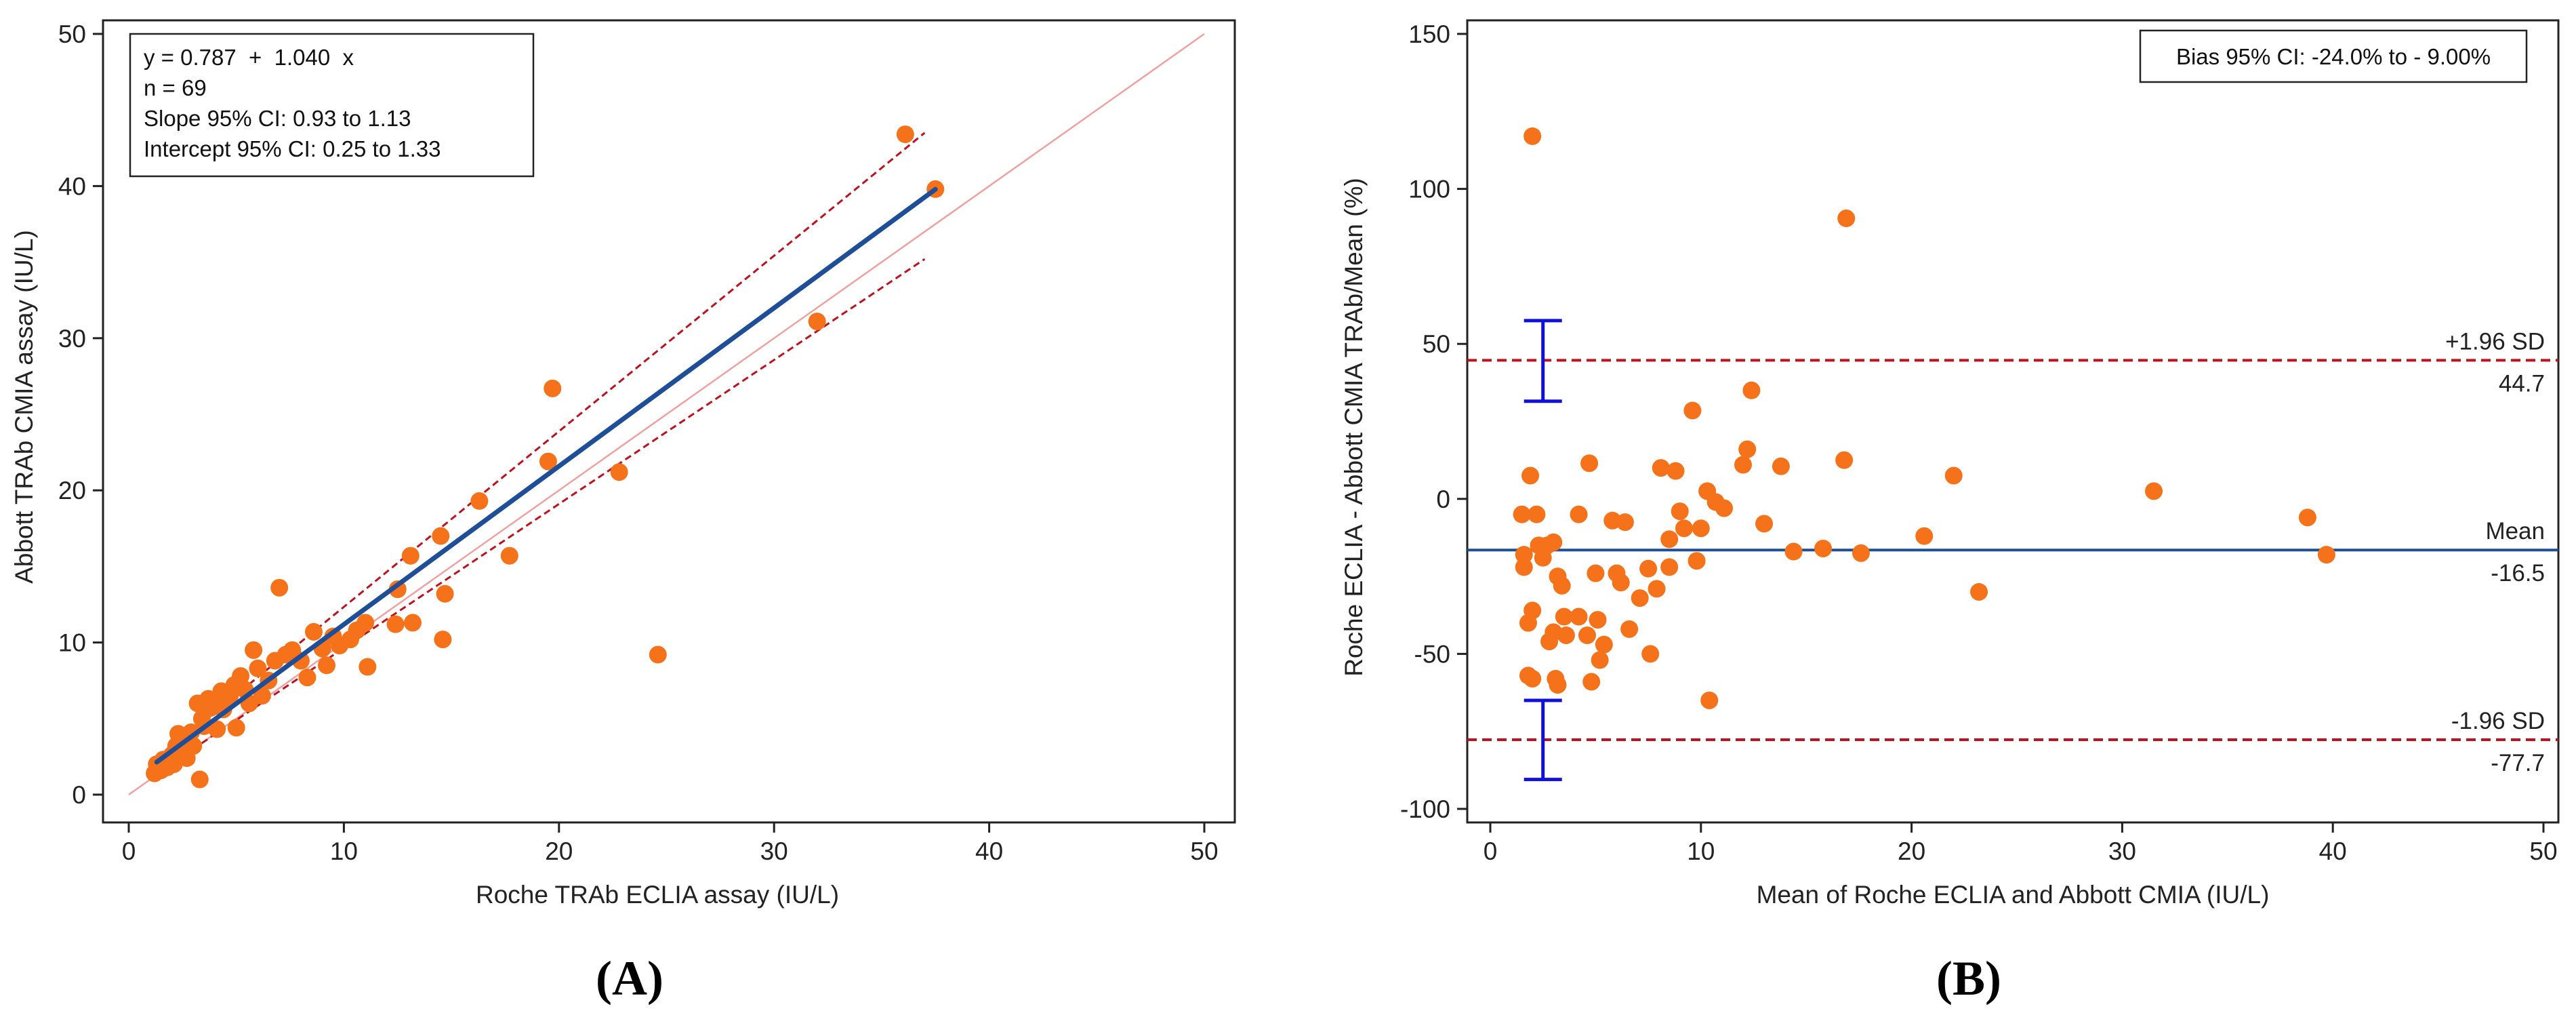 Image resolution: width=2576 pixels, height=1015 pixels. Describe the element at coordinates (293, 149) in the screenshot. I see `stats-intercept-ci: Intercept 95% CI: 0.25 to 1.33` at that location.